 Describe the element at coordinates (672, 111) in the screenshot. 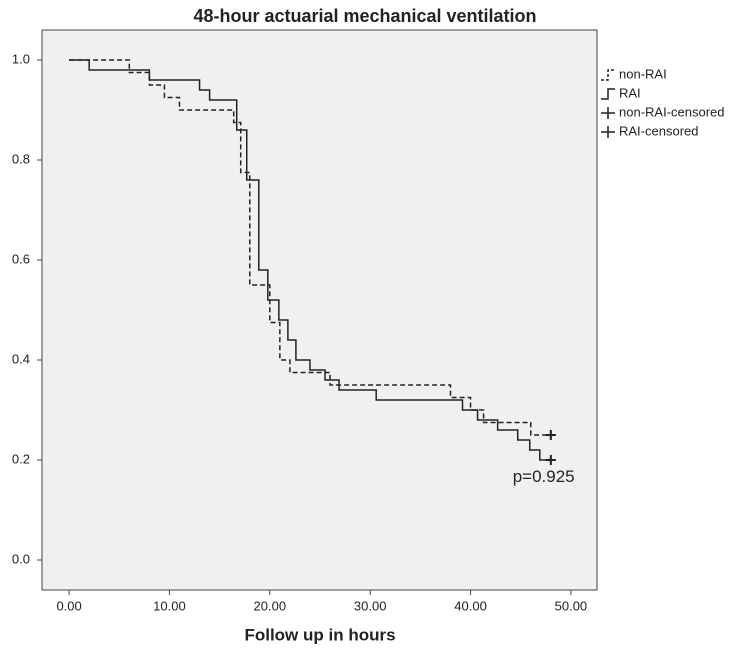

I see `legend-label: non-RAI-censored` at that location.